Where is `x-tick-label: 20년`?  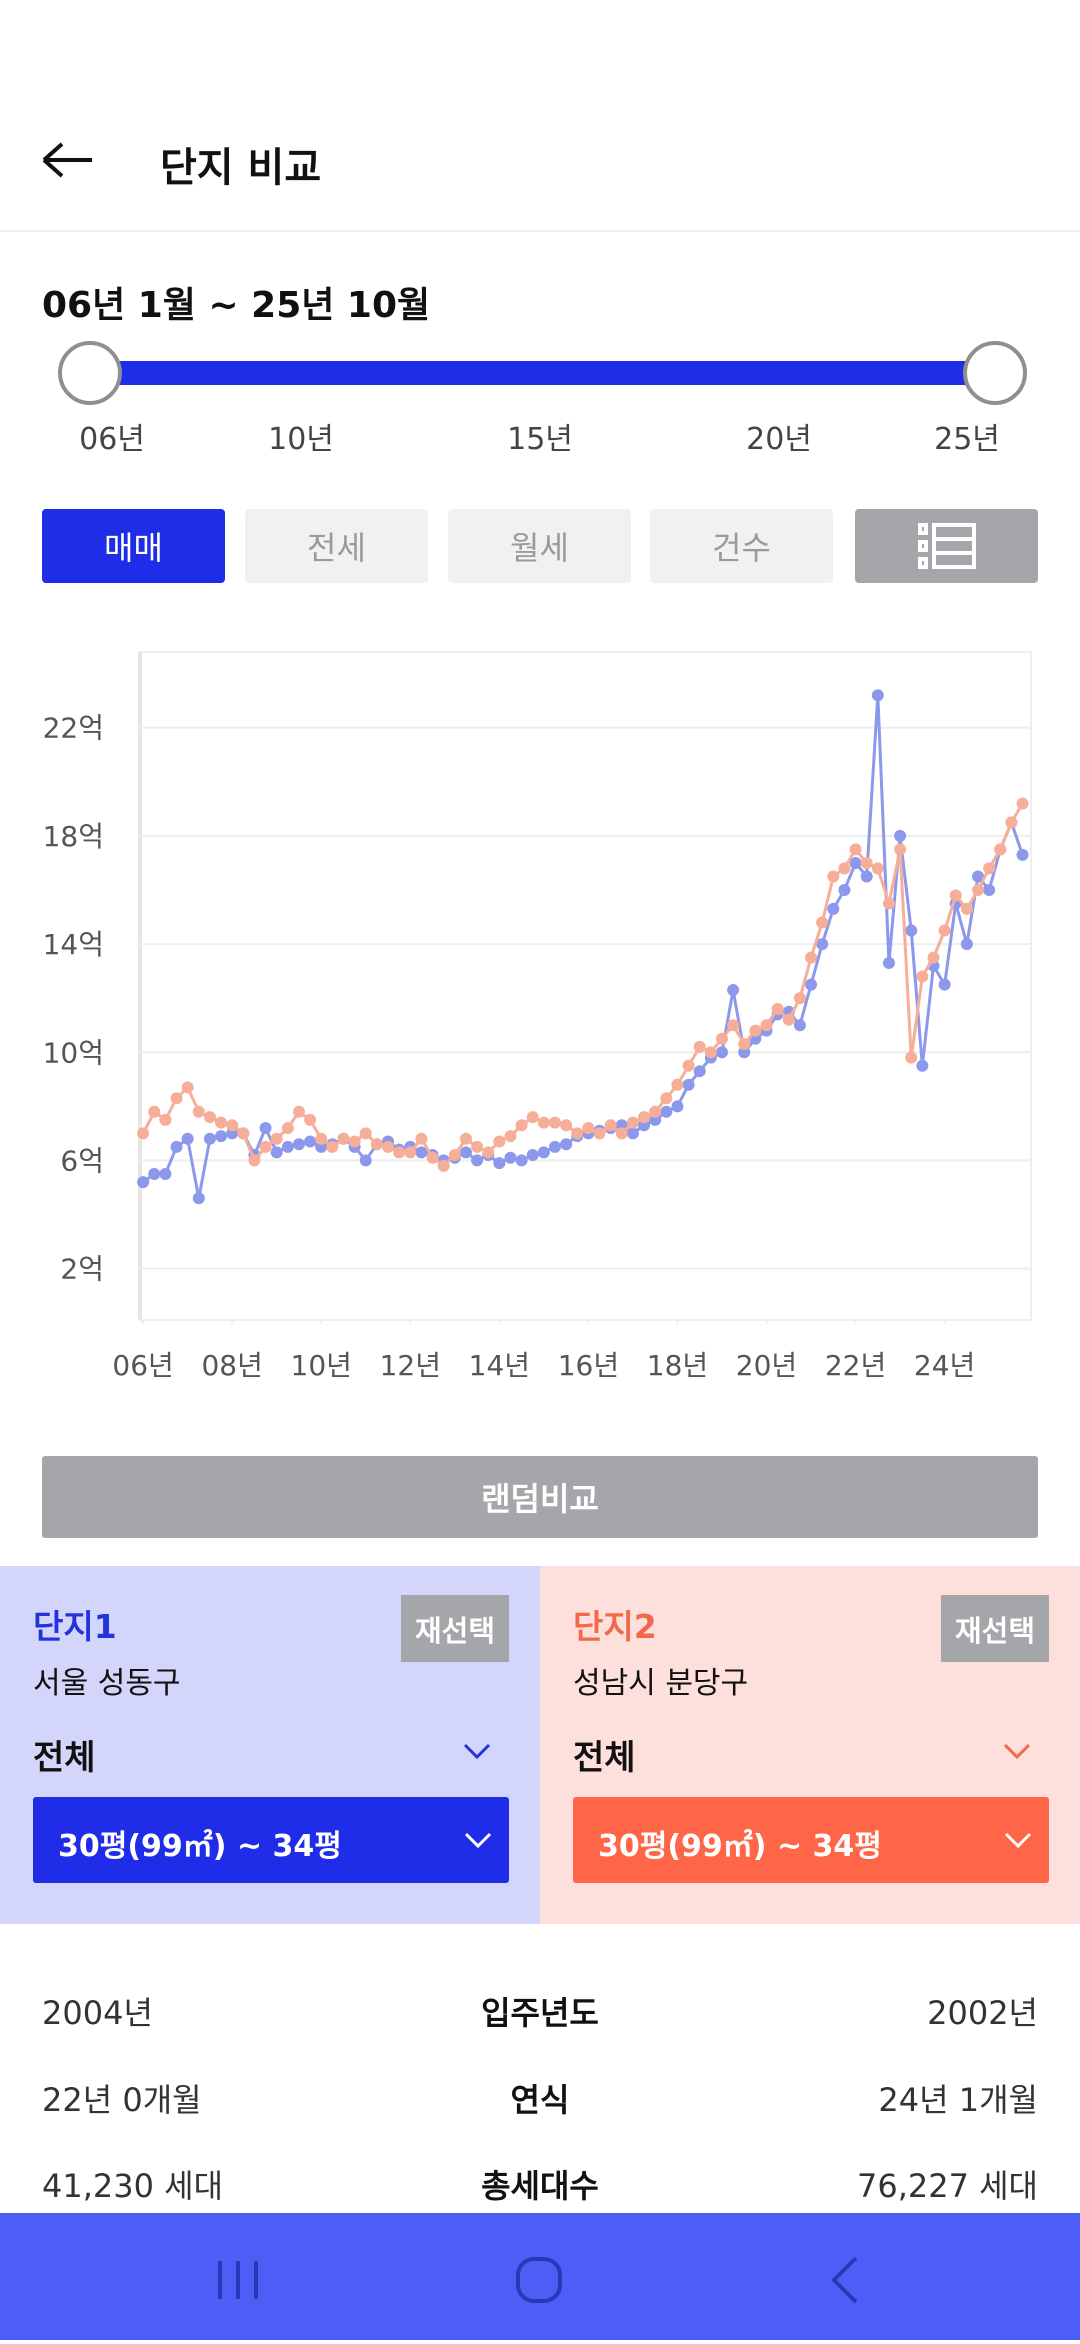 x-tick-label: 20년 is located at coordinates (766, 1365).